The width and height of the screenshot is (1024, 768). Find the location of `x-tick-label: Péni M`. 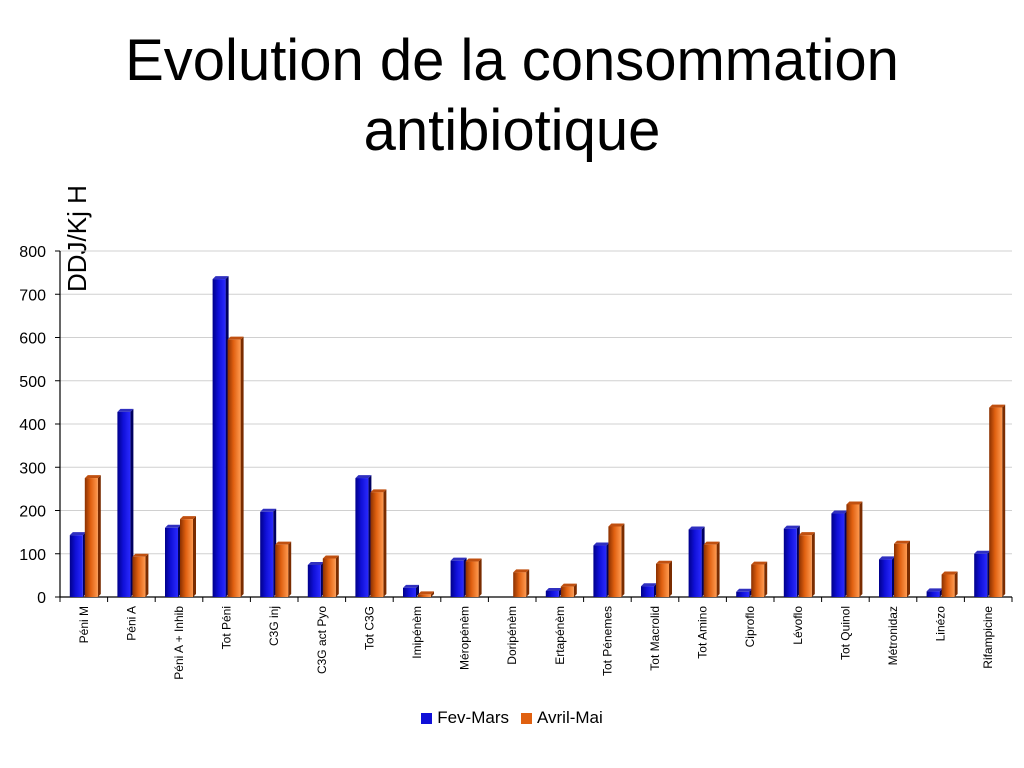

x-tick-label: Péni M is located at coordinates (84, 624).